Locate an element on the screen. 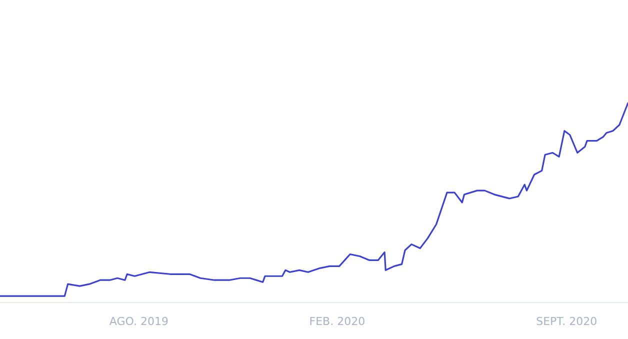 The image size is (628, 339). x-tick-label: FEB. 2020 is located at coordinates (337, 321).